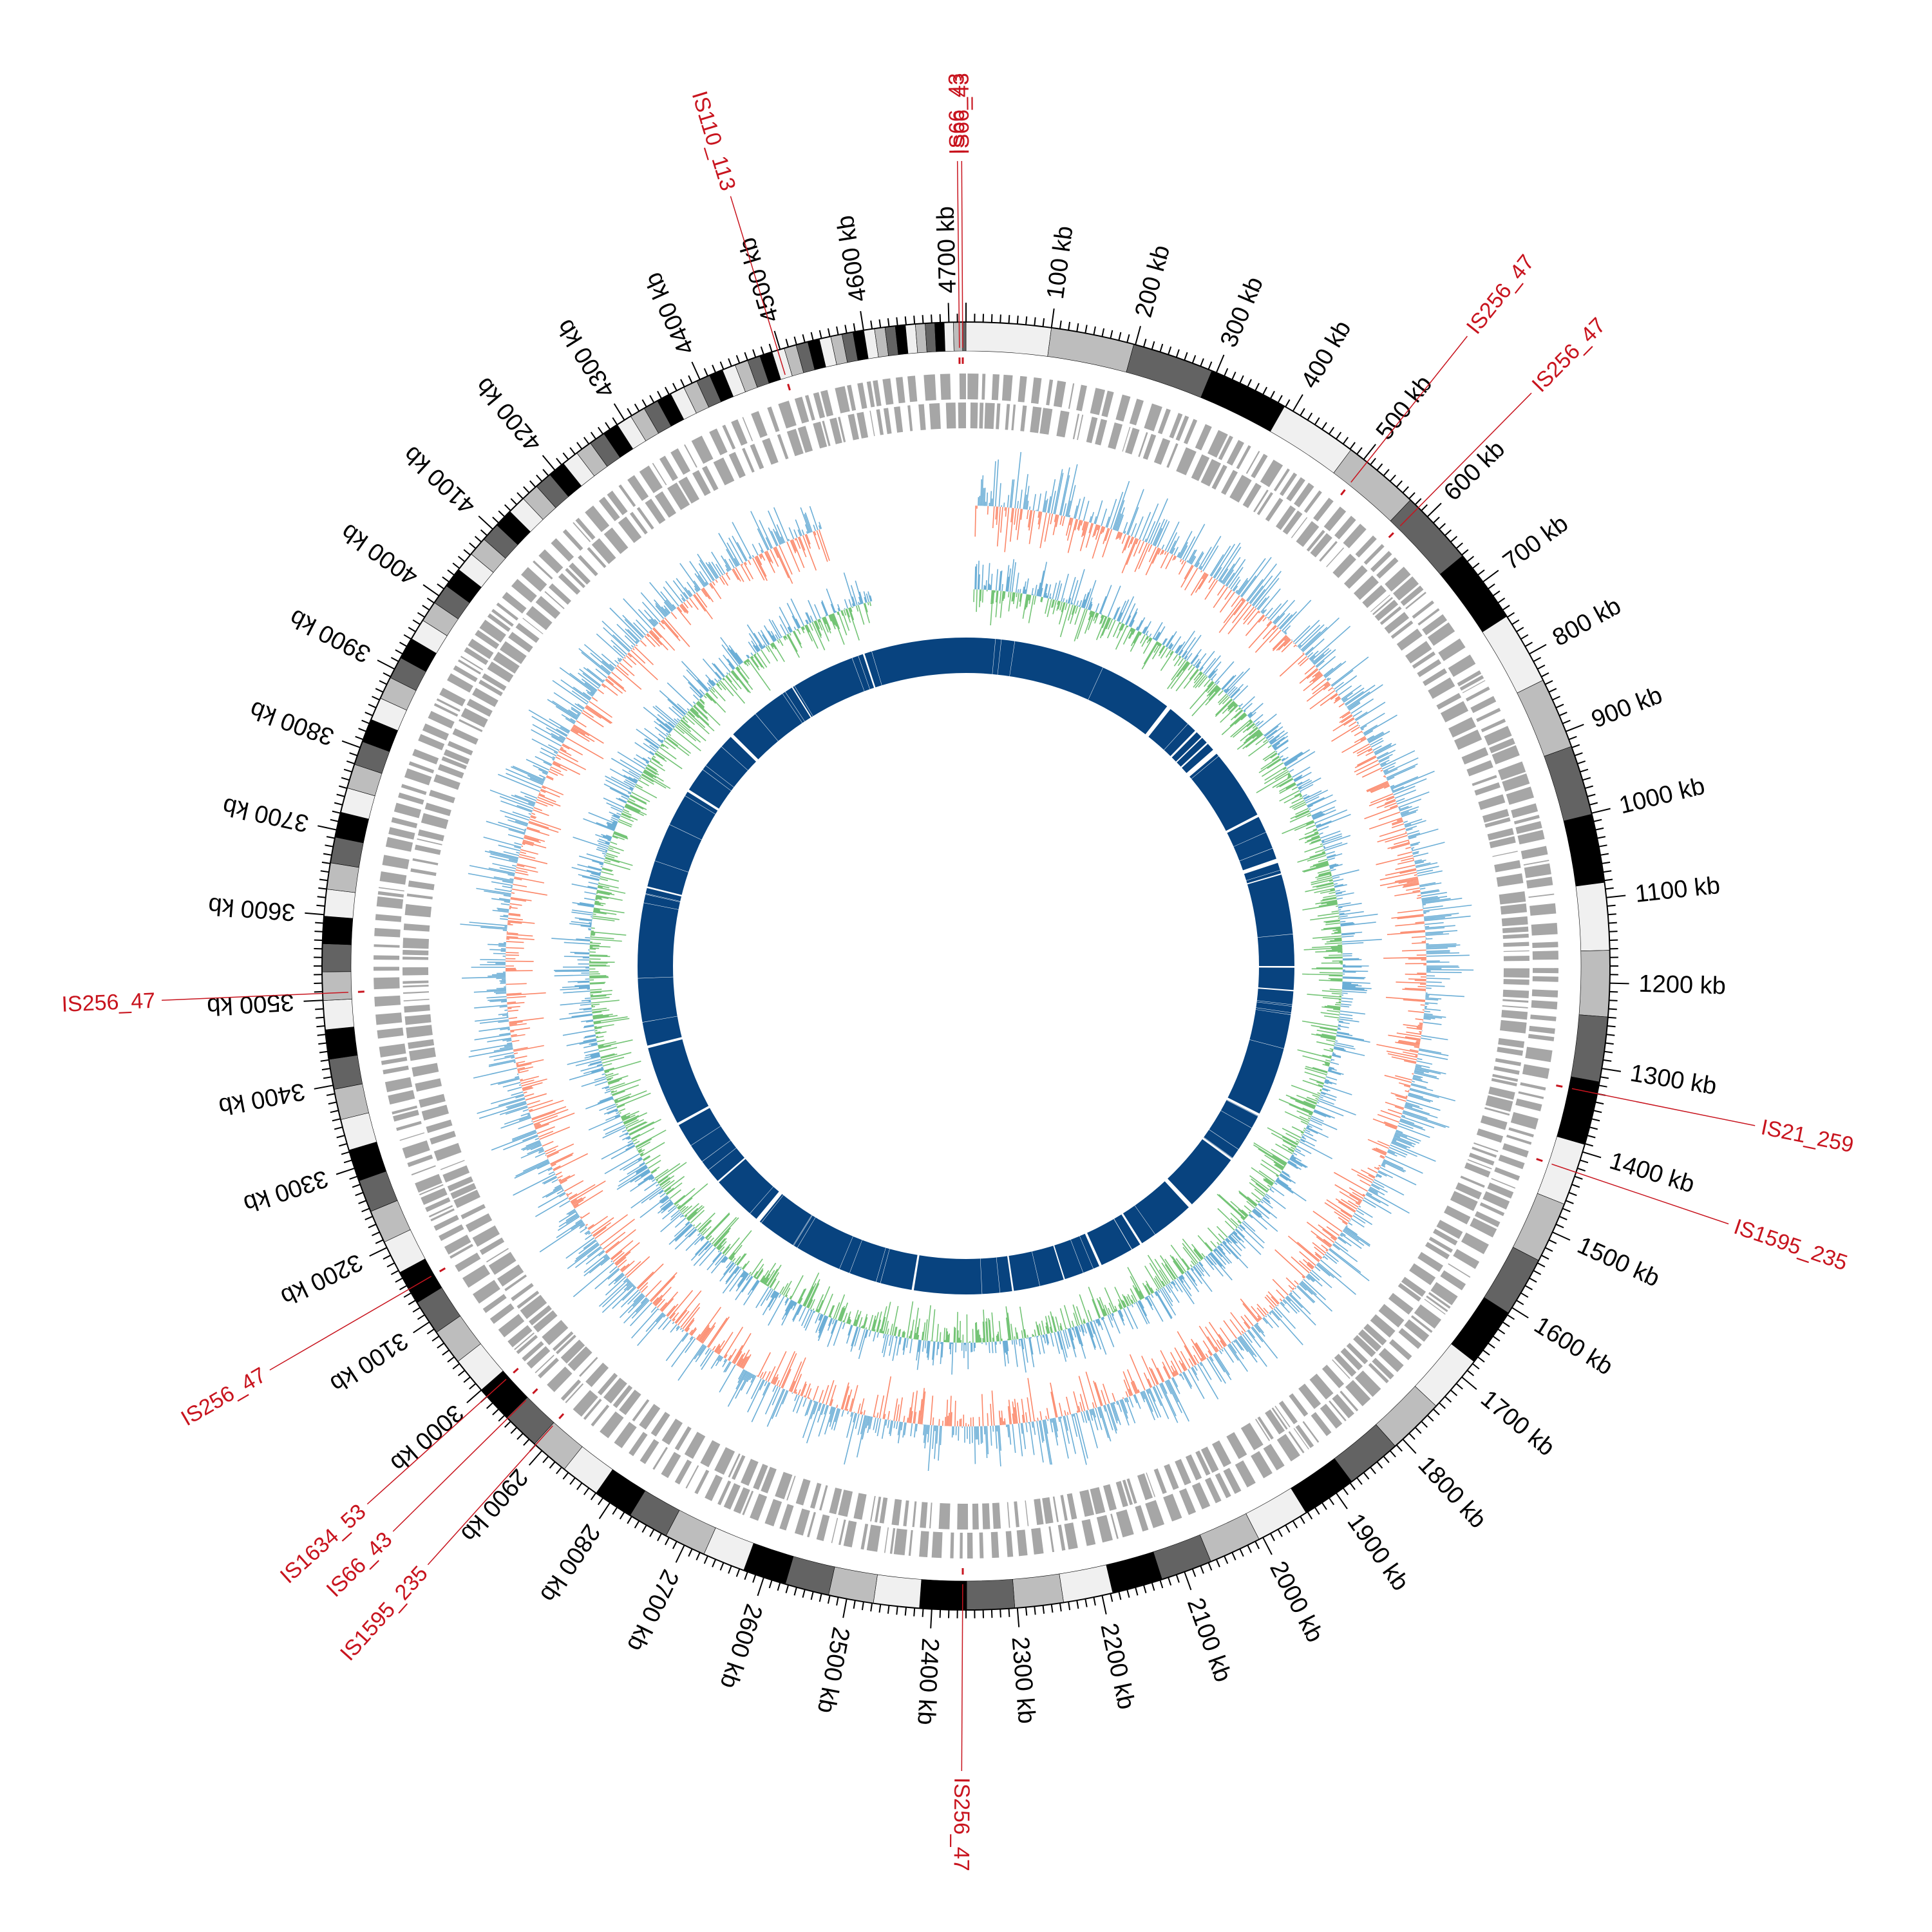 The height and width of the screenshot is (1932, 1932). I want to click on tick-label: 2200 kb, so click(1117, 1667).